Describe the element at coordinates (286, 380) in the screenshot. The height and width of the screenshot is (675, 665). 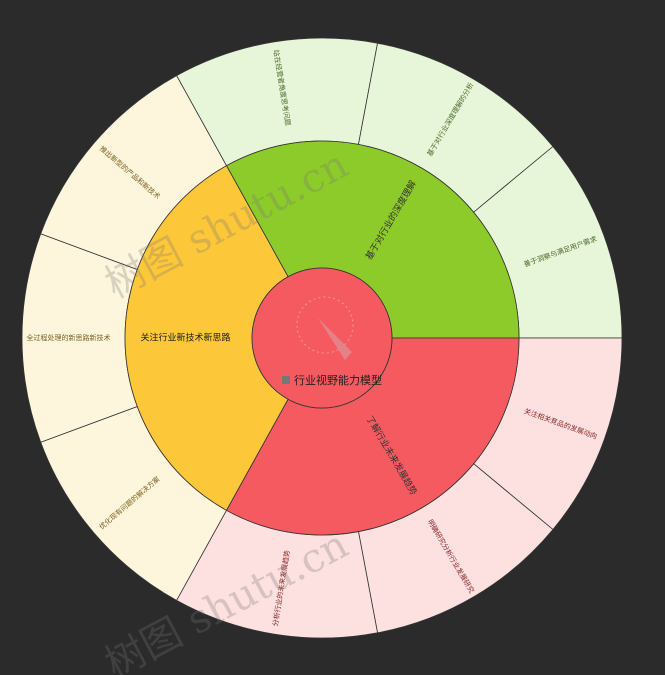
I see `center-icon-small` at that location.